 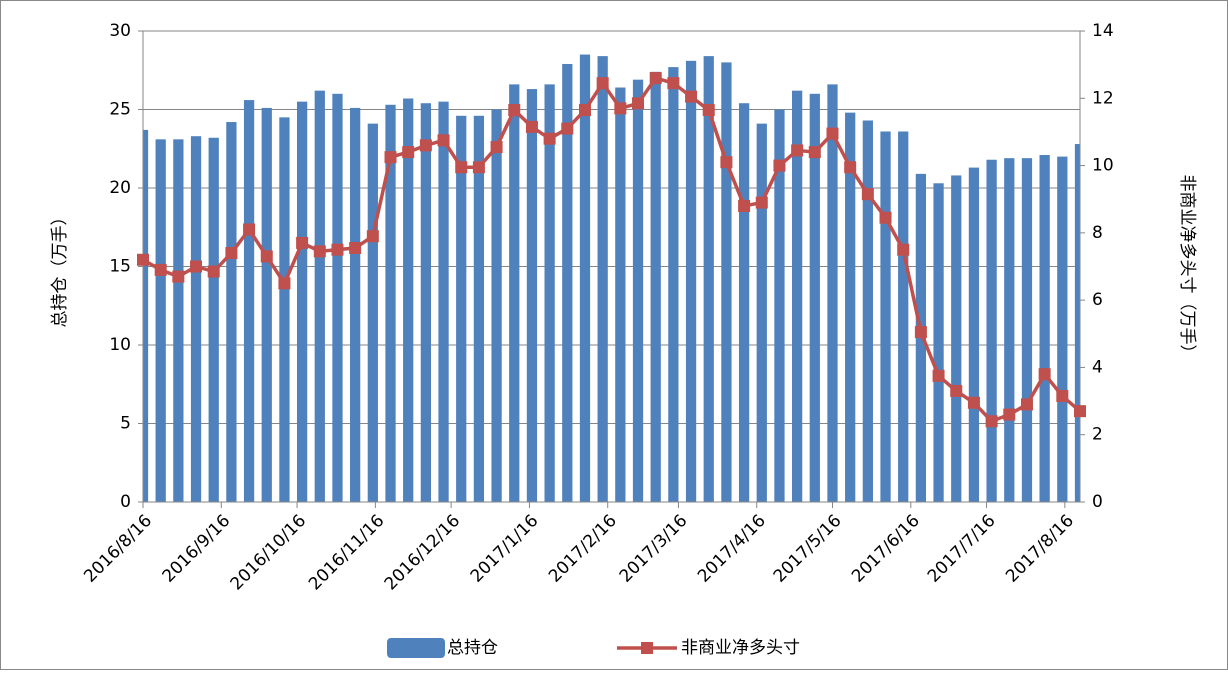 What do you see at coordinates (505, 549) in the screenshot?
I see `x-tick-label: 2017/1/16` at bounding box center [505, 549].